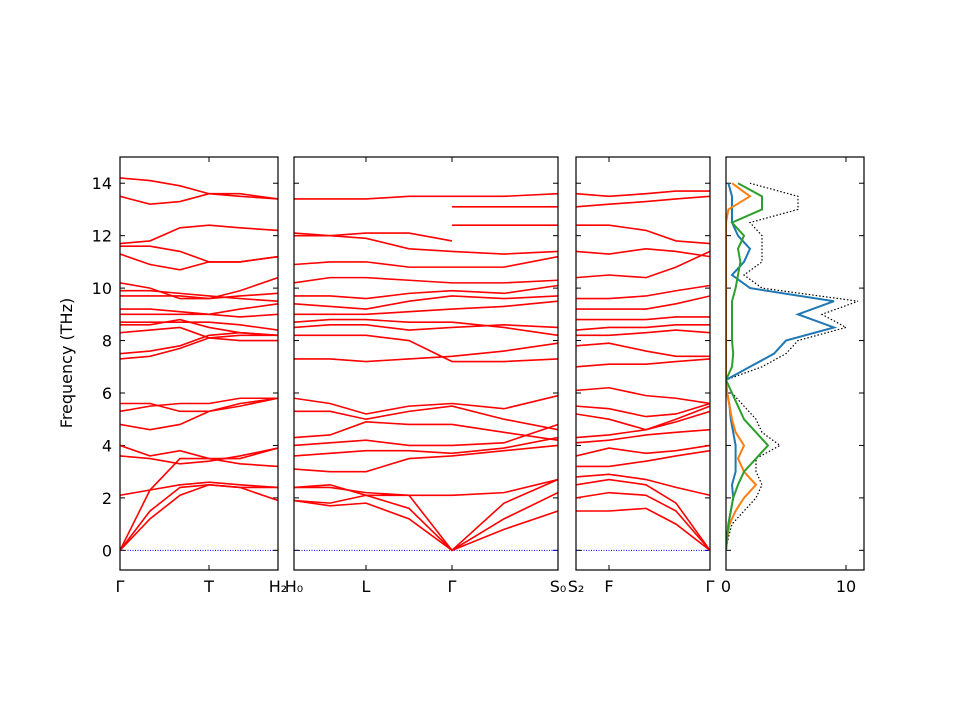 Image resolution: width=960 pixels, height=720 pixels. What do you see at coordinates (558, 586) in the screenshot?
I see `x-tick-label: S₀` at bounding box center [558, 586].